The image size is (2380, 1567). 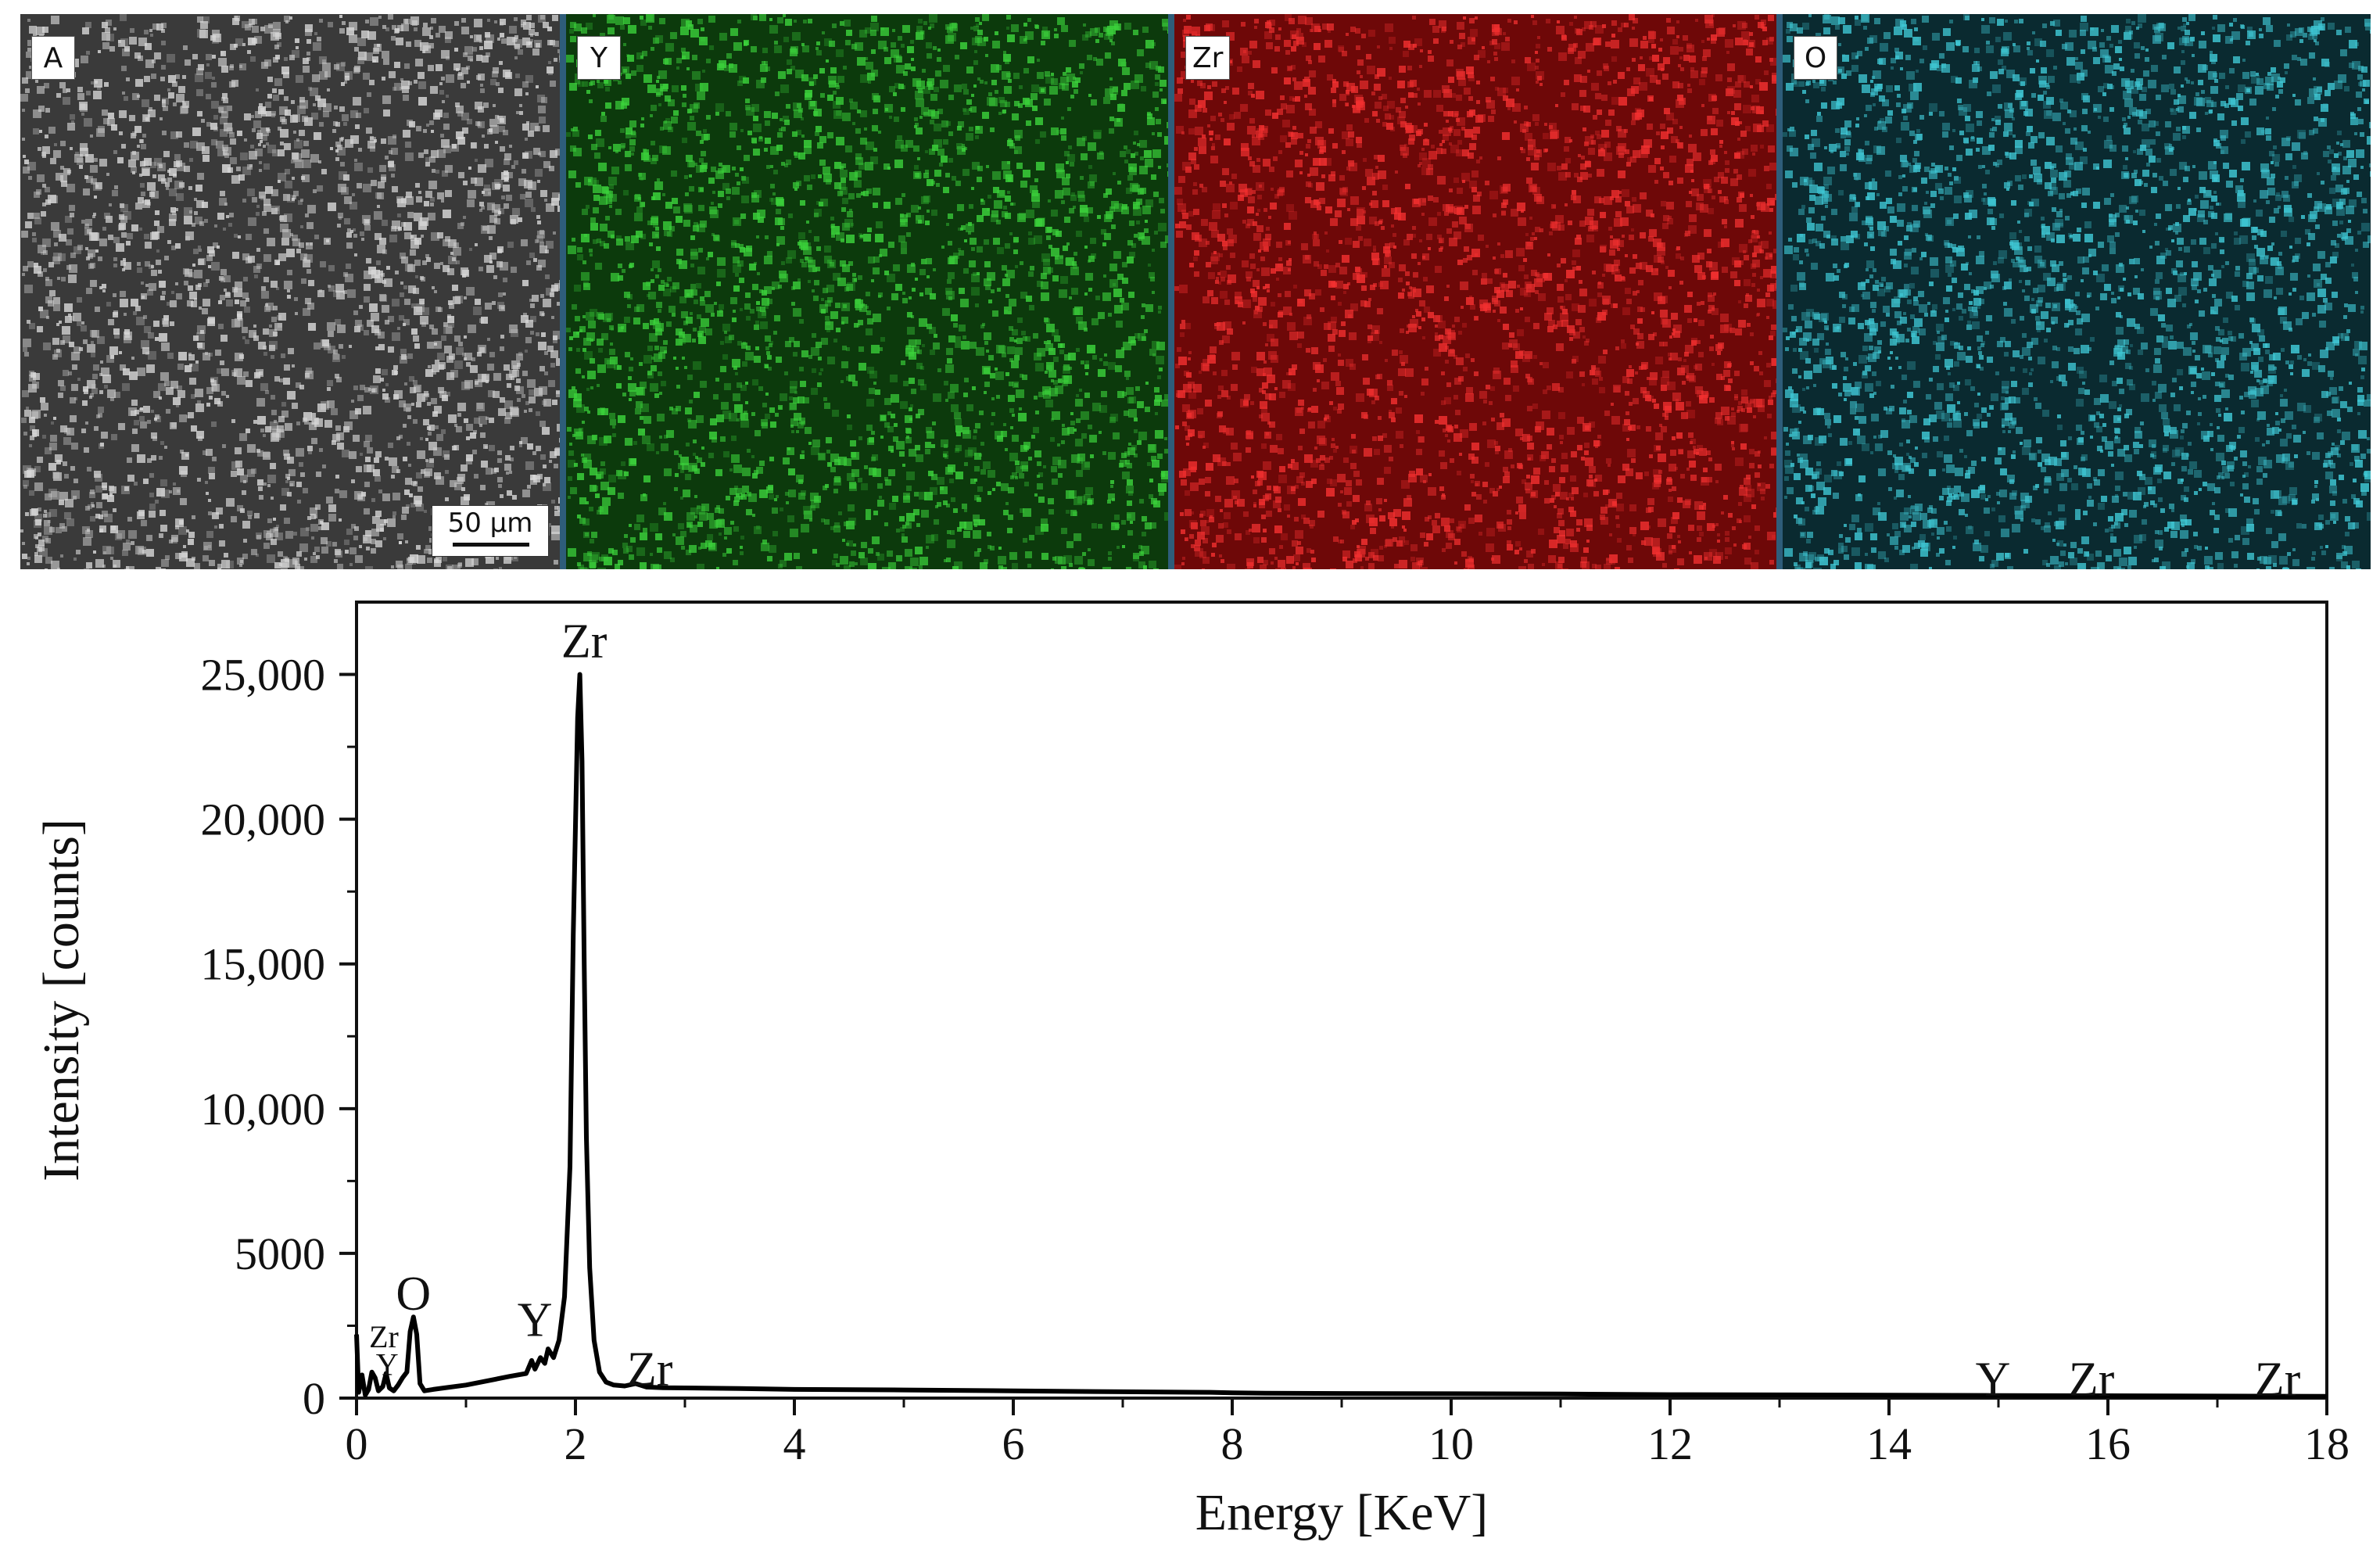 I want to click on sem-texture, so click(x=290, y=291).